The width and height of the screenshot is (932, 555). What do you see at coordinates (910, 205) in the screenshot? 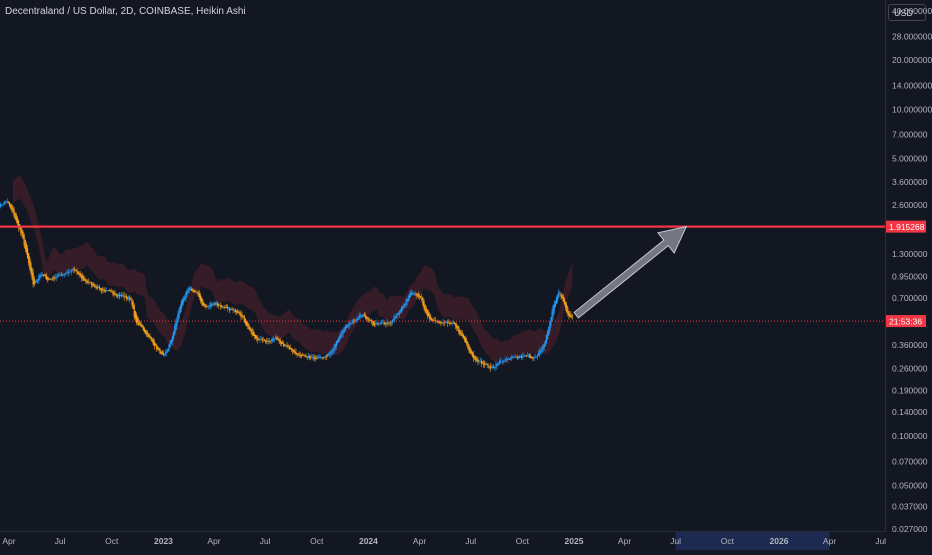
I see `price-tick-label: 2.600000` at bounding box center [910, 205].